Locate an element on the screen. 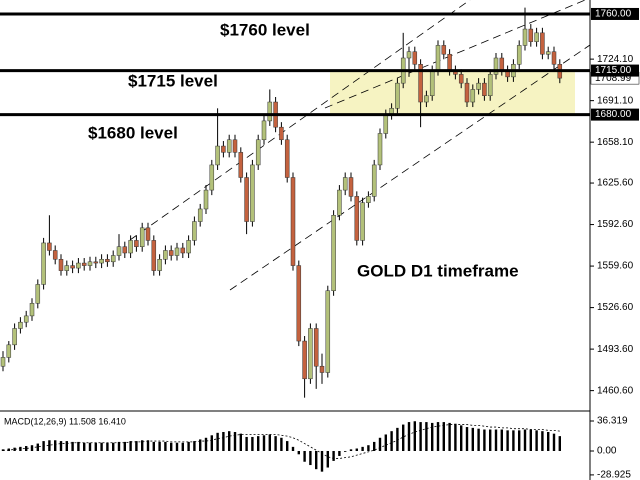 The height and width of the screenshot is (480, 640). y-tick-label: 1724.10 is located at coordinates (615, 59).